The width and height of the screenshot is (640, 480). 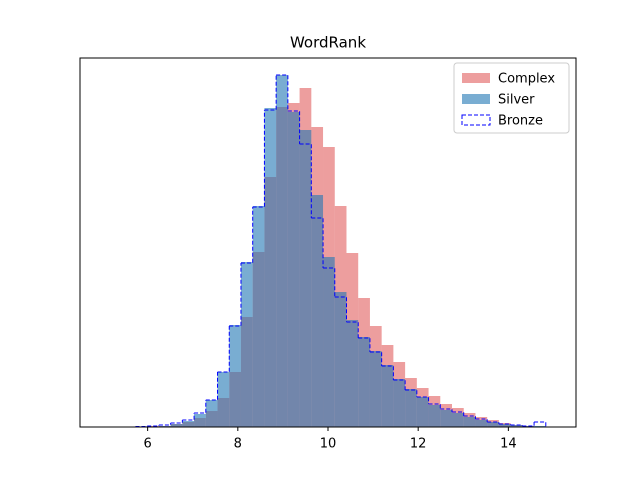 I want to click on legend-label: Bronze, so click(x=520, y=121).